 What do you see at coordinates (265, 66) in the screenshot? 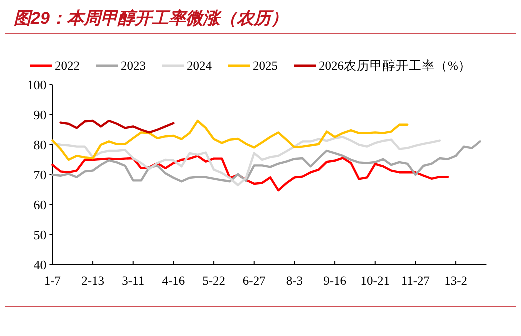
I see `legend-label: 2025` at bounding box center [265, 66].